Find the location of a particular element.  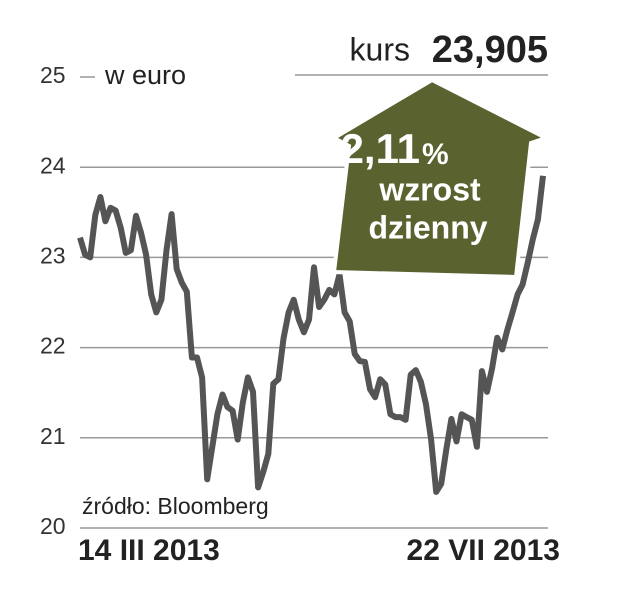

date-label: 14 III 2013 is located at coordinates (149, 550).